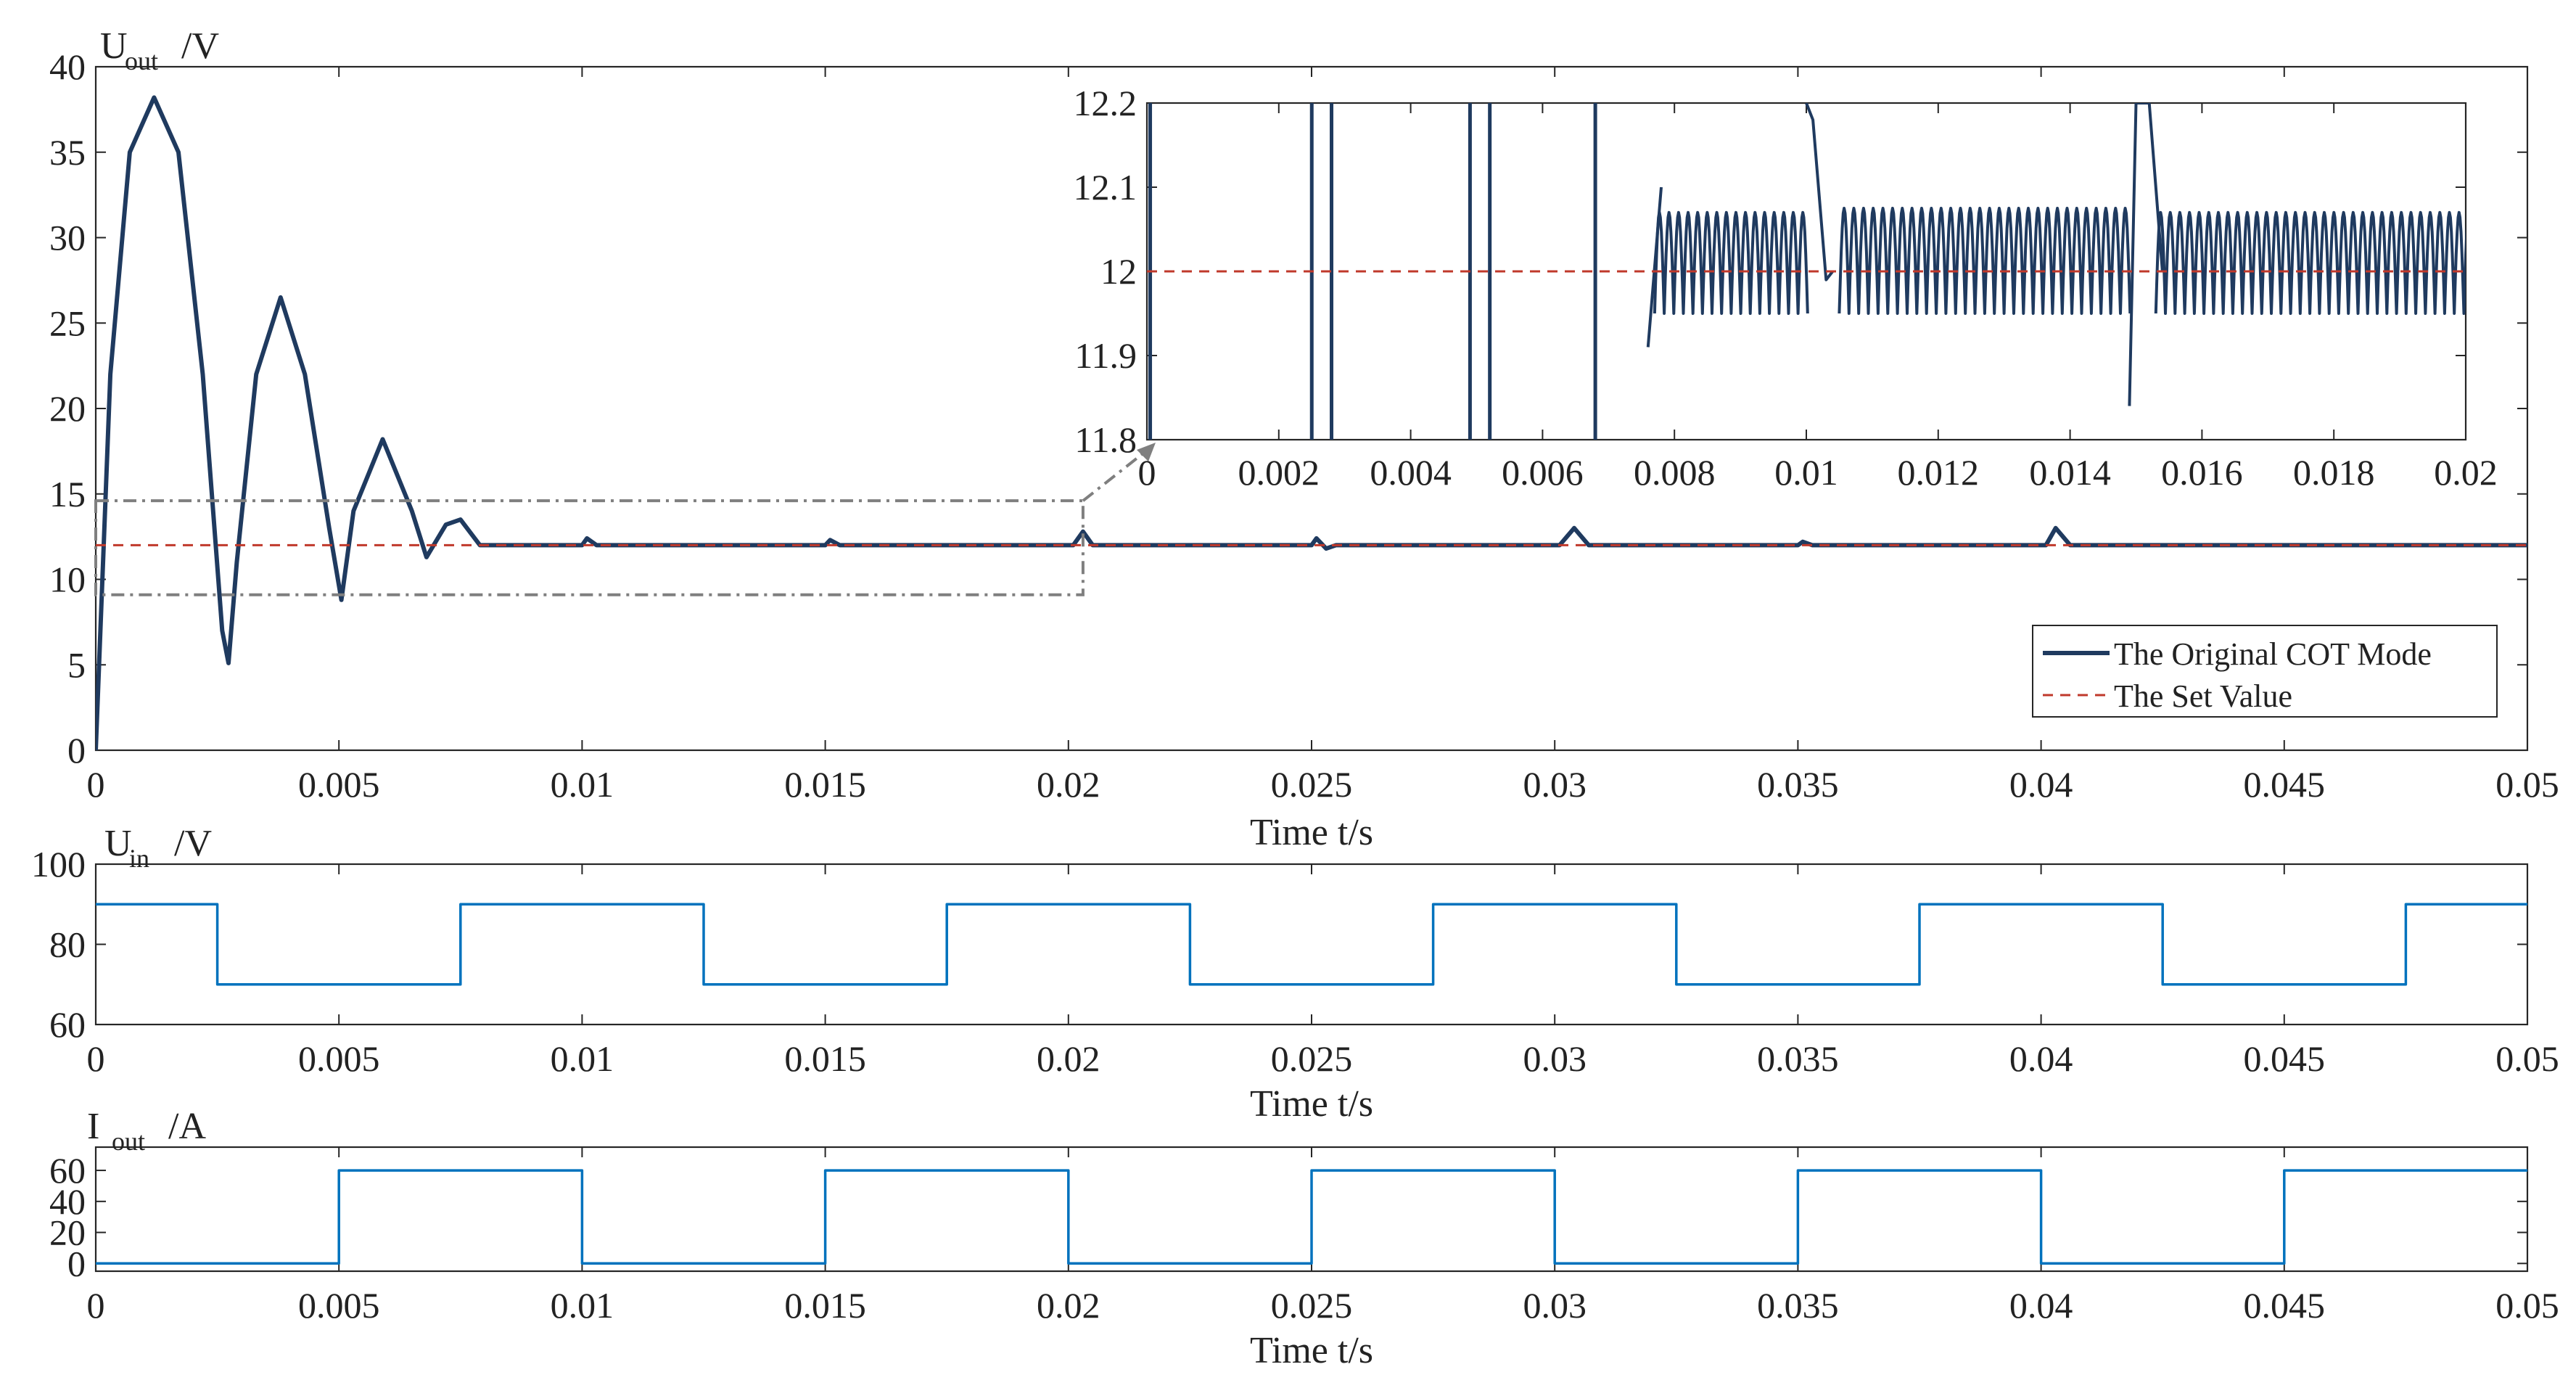  Describe the element at coordinates (1675, 472) in the screenshot. I see `inset-xtick-label: 0.008` at that location.